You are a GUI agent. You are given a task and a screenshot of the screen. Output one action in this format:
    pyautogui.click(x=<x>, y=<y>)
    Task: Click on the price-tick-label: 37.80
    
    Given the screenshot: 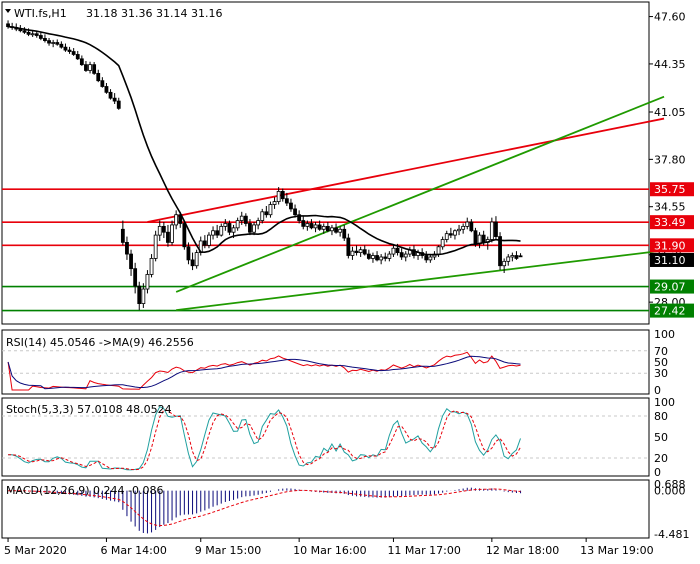 What is the action you would take?
    pyautogui.click(x=670, y=159)
    